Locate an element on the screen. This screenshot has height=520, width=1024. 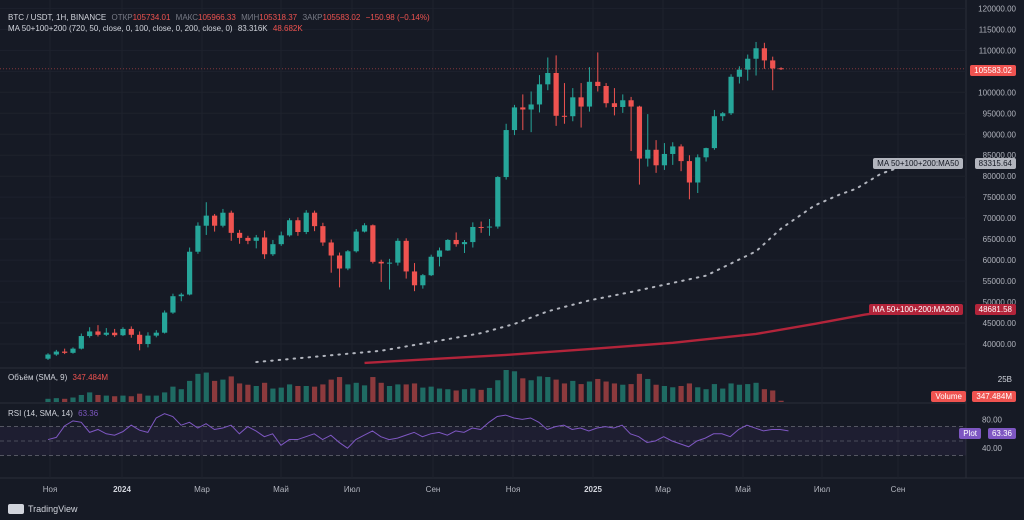
plot-tag-value: 63.36 is located at coordinates (1001, 433).